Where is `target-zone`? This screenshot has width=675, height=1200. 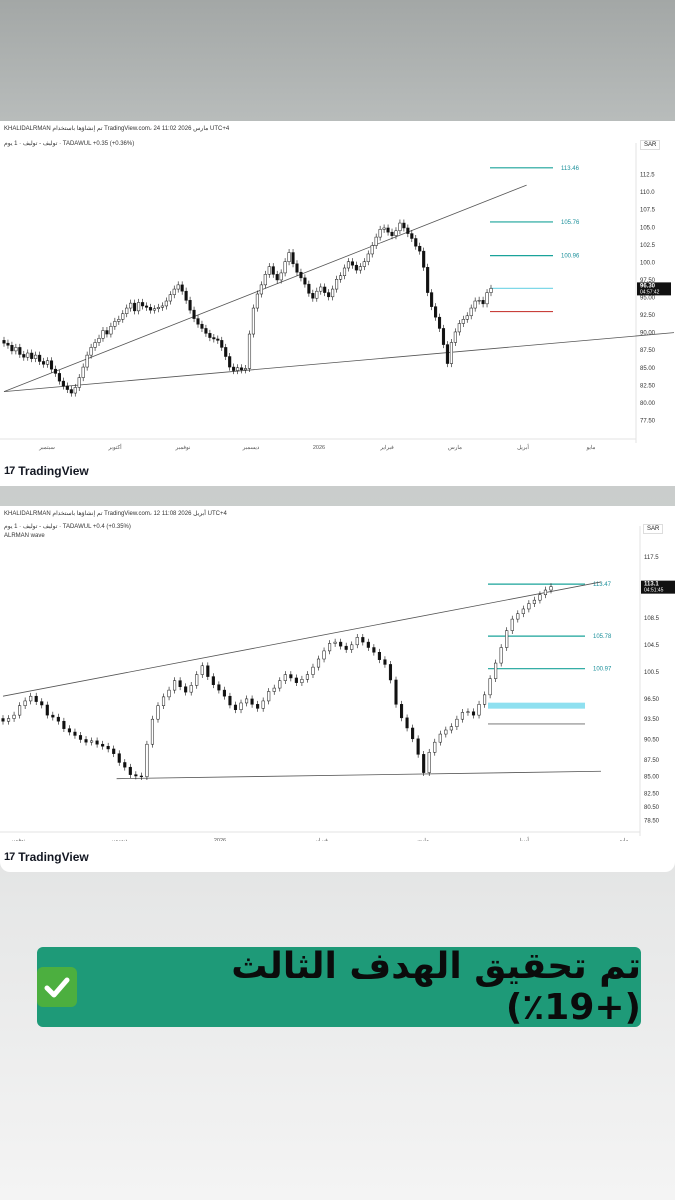 target-zone is located at coordinates (536, 705).